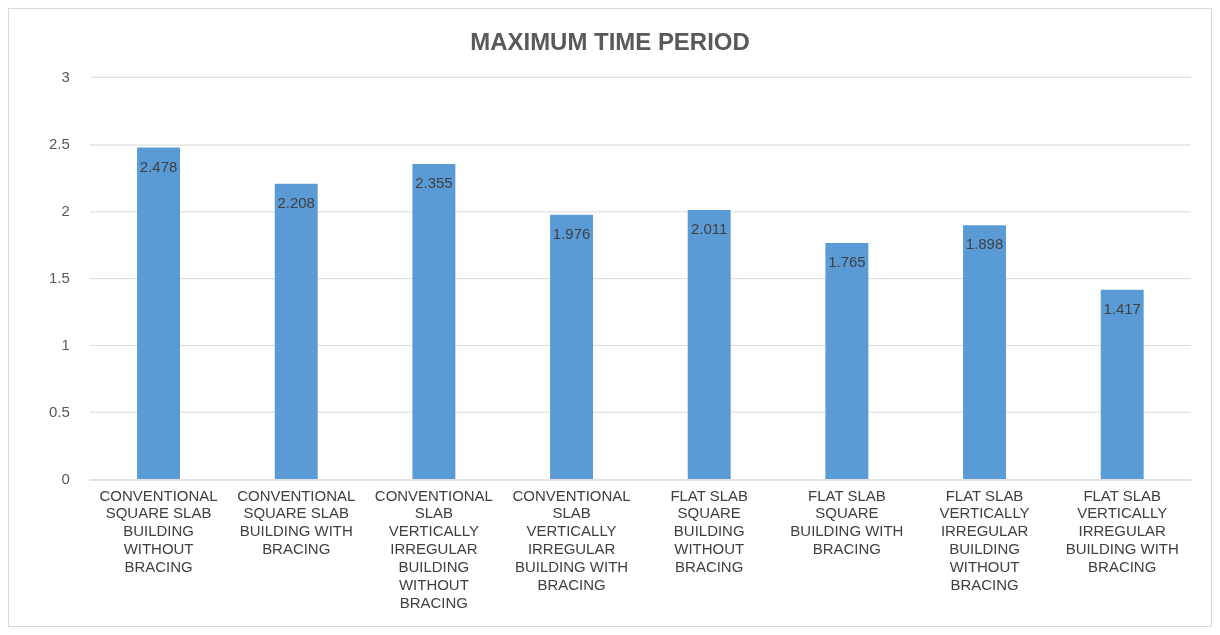 This screenshot has height=635, width=1220. What do you see at coordinates (65, 344) in the screenshot?
I see `y-tick-label: 1` at bounding box center [65, 344].